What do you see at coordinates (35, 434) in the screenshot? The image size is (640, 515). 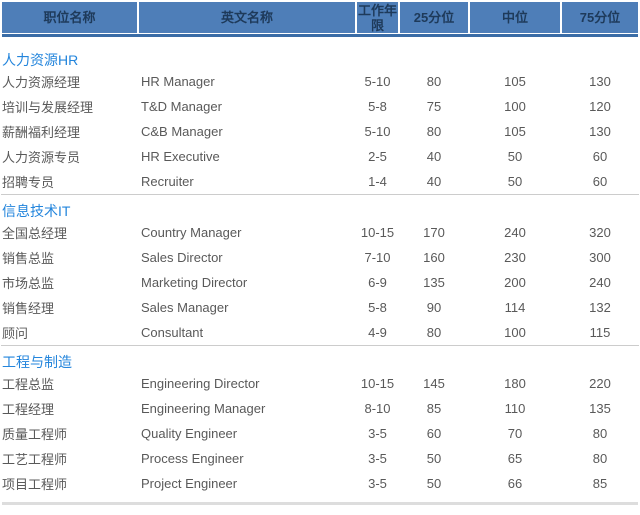 I see `cell-position-title: 质量工程师` at bounding box center [35, 434].